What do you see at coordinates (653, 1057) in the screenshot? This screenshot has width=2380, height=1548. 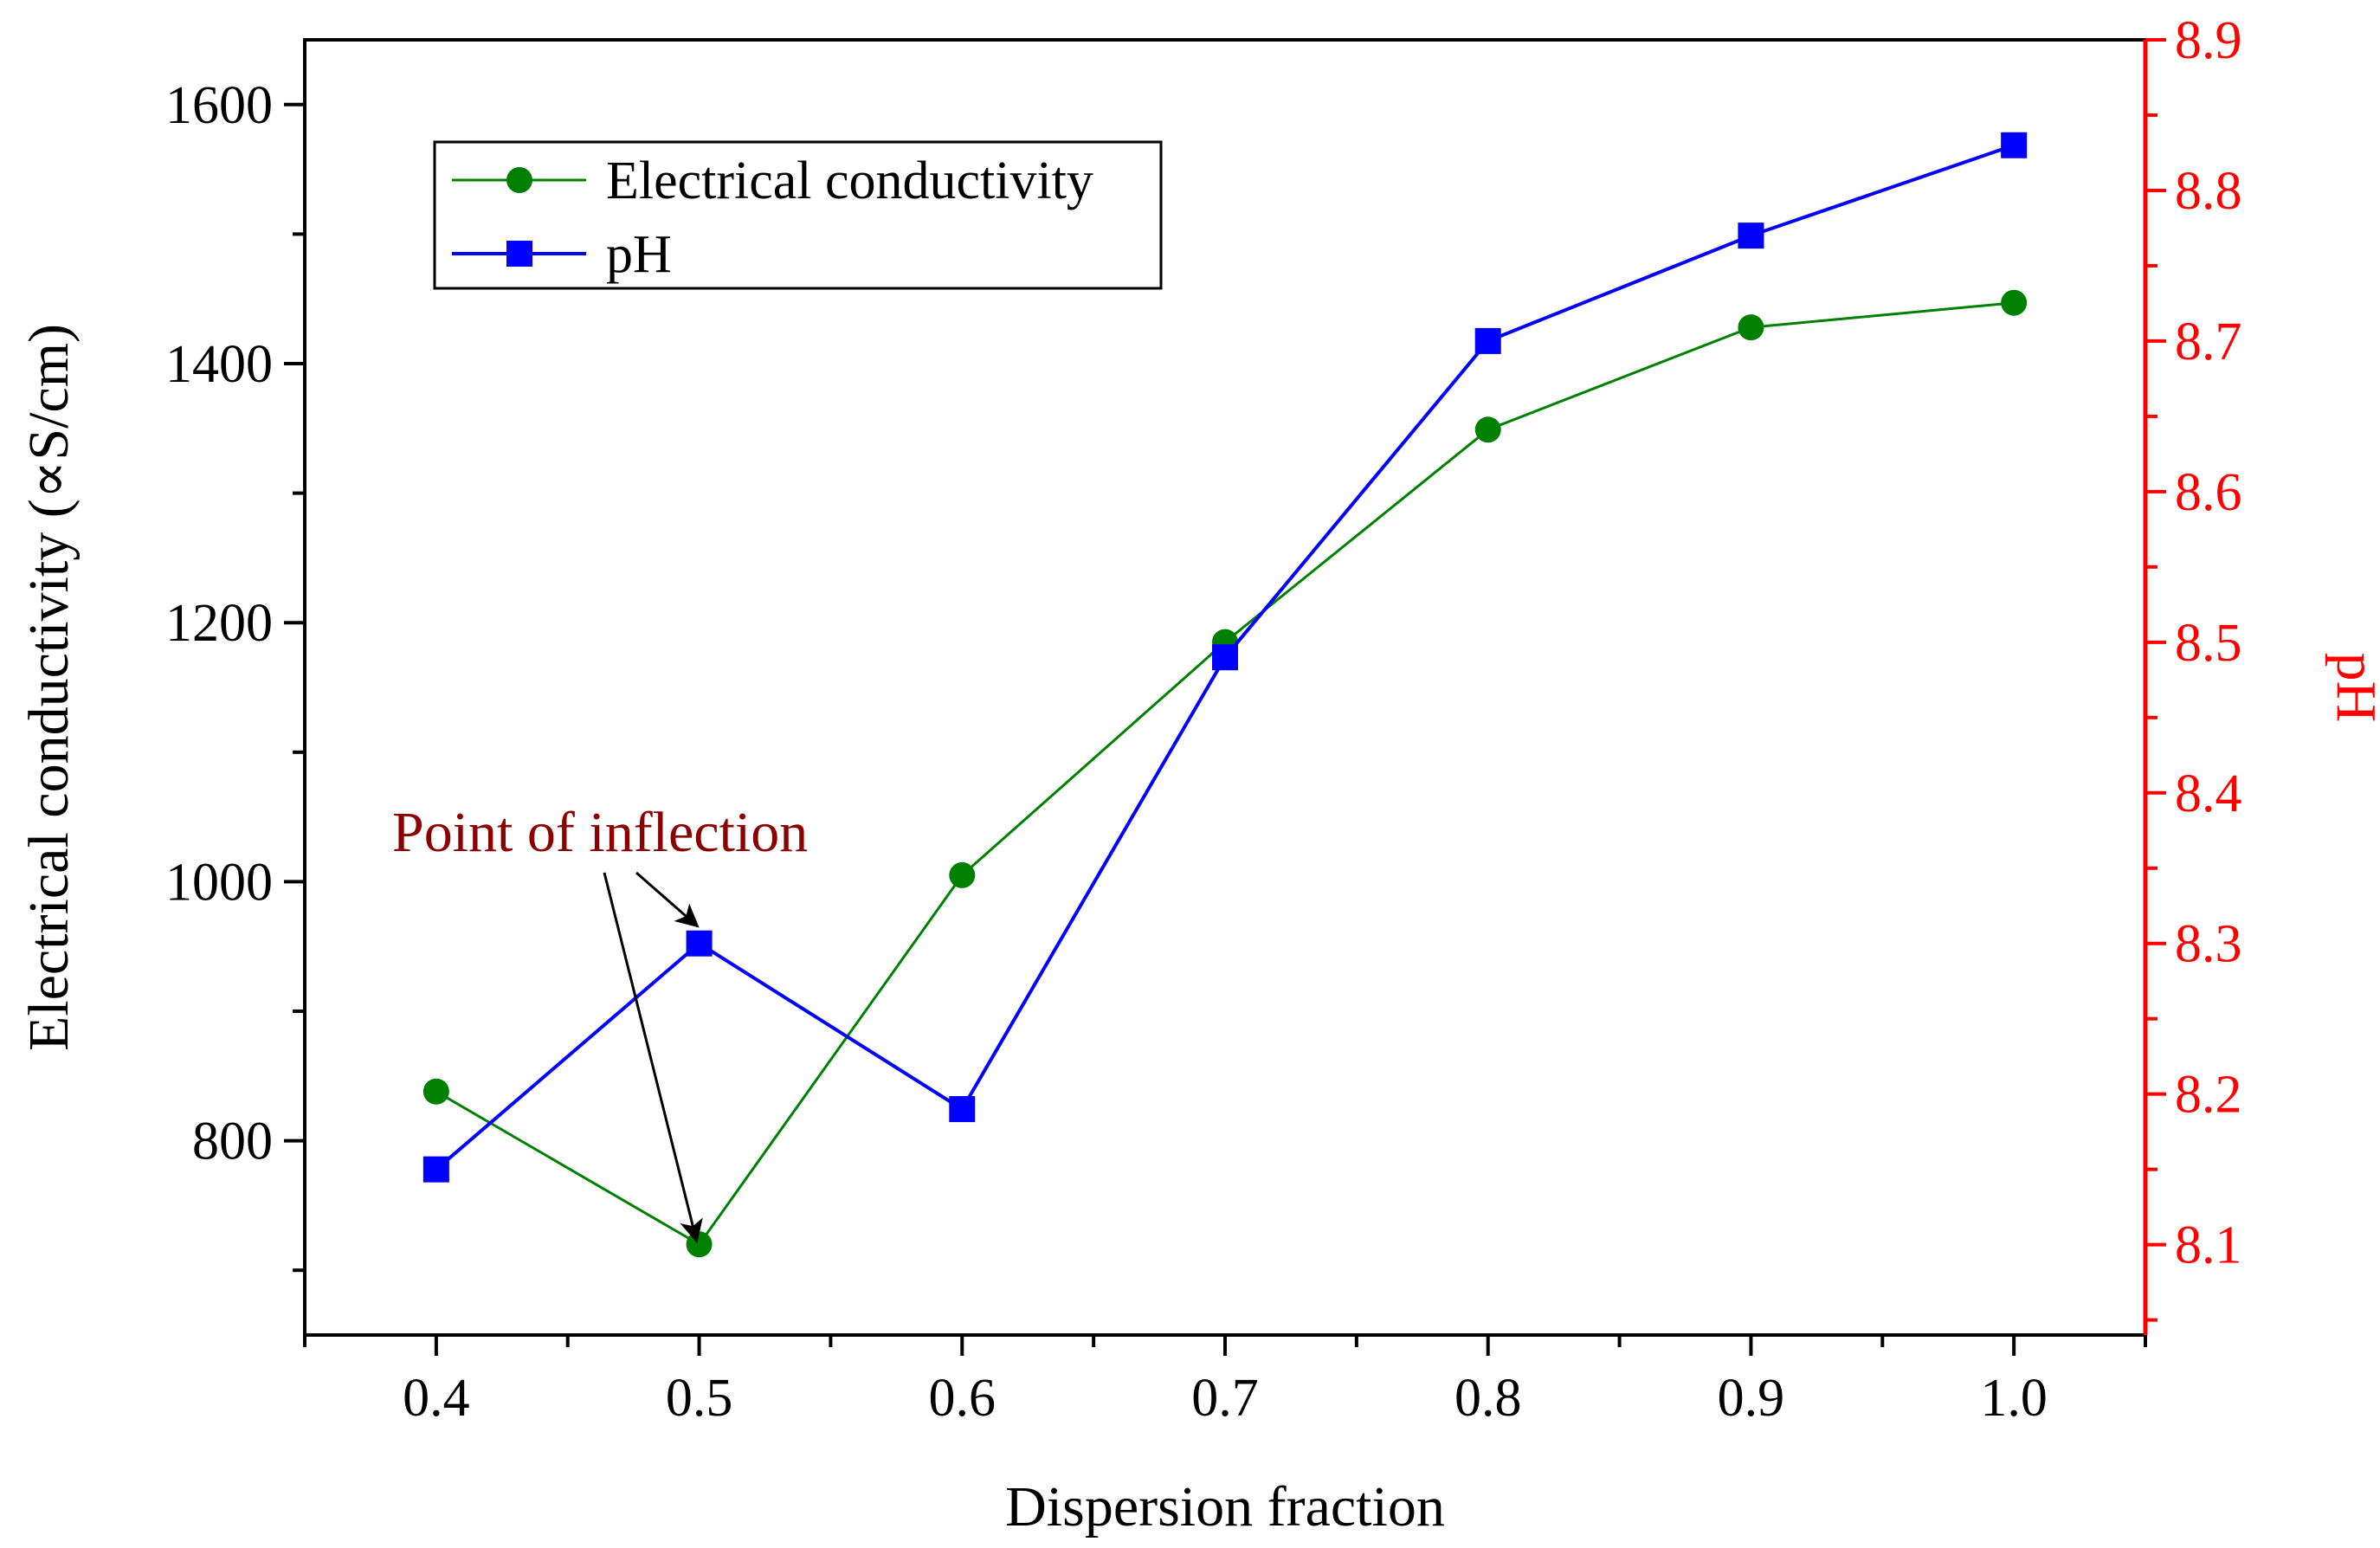 I see `annotation-arrow-ec` at bounding box center [653, 1057].